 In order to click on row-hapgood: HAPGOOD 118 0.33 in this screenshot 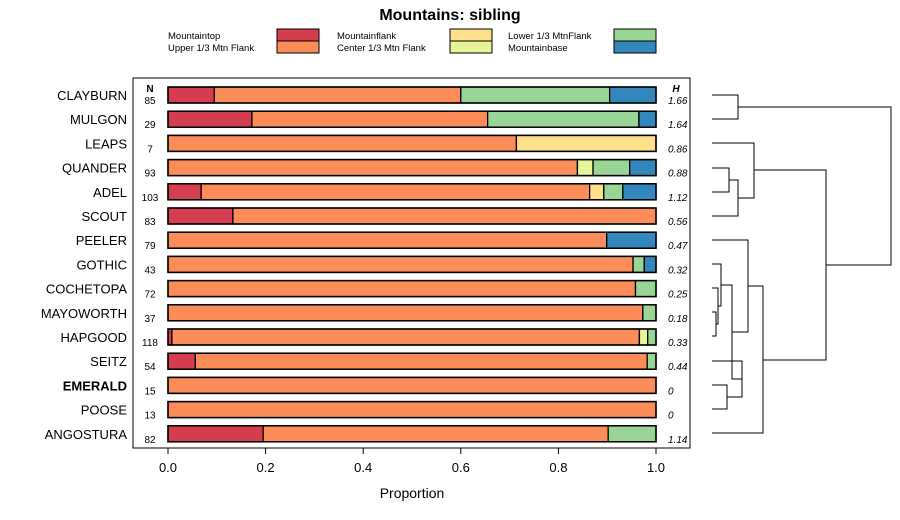, I will do `click(374, 338)`.